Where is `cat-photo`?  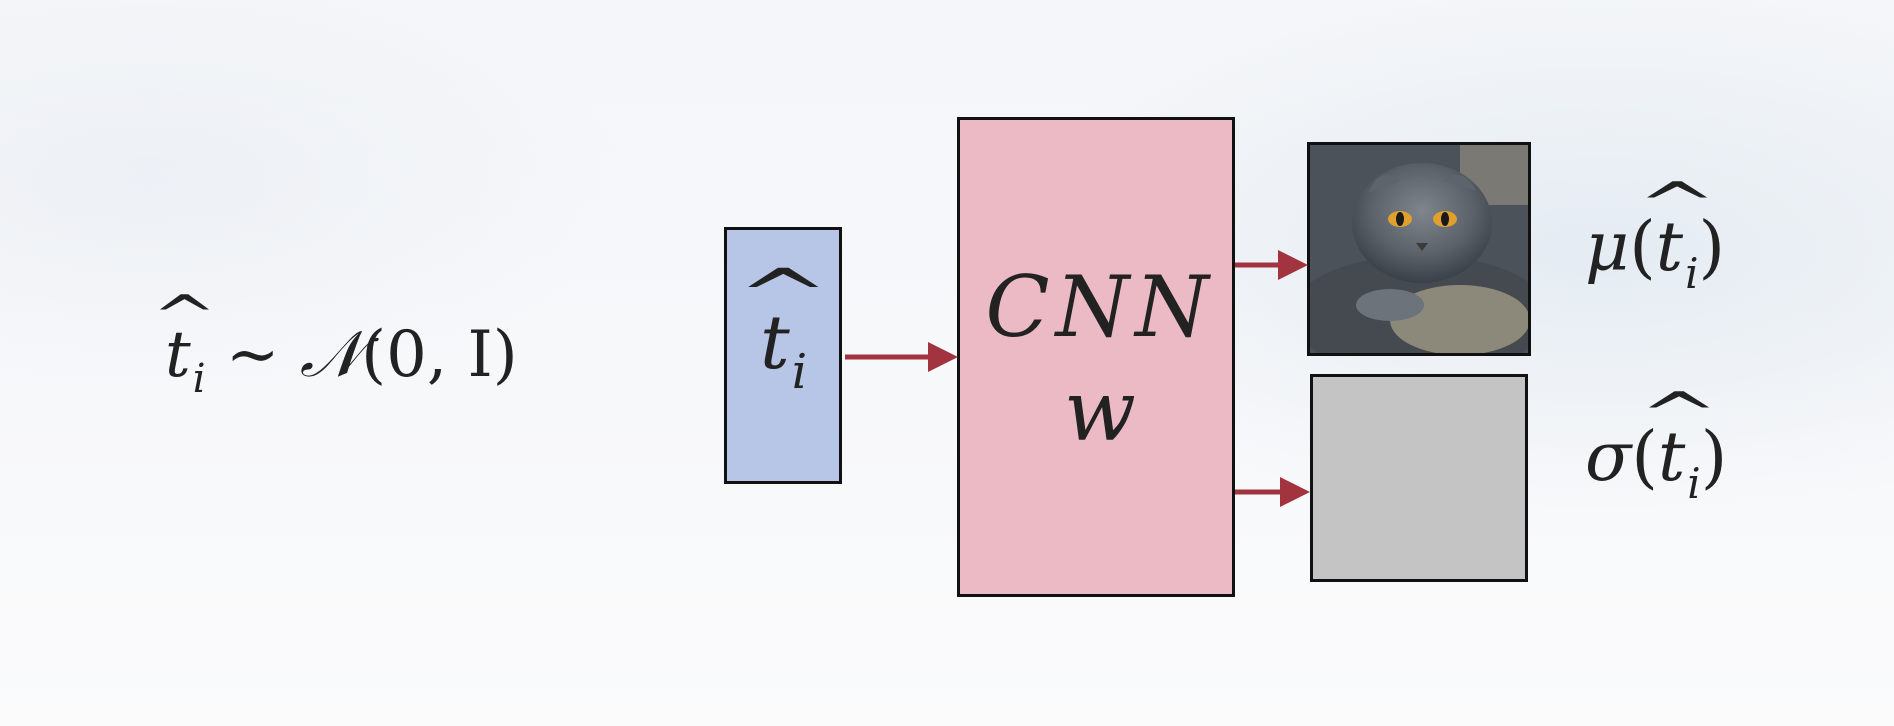 cat-photo is located at coordinates (1419, 249).